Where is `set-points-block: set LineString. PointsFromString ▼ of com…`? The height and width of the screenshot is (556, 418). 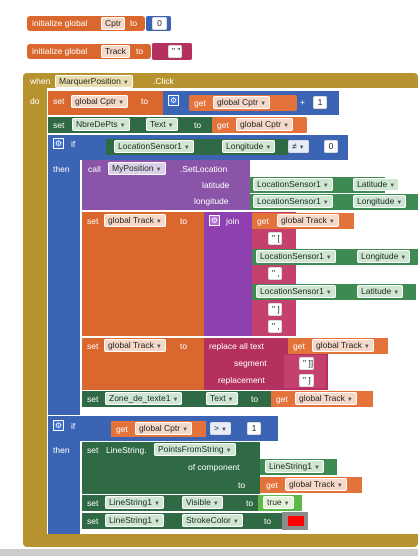 set-points-block: set LineString. PointsFromString ▼ of com… is located at coordinates (171, 468).